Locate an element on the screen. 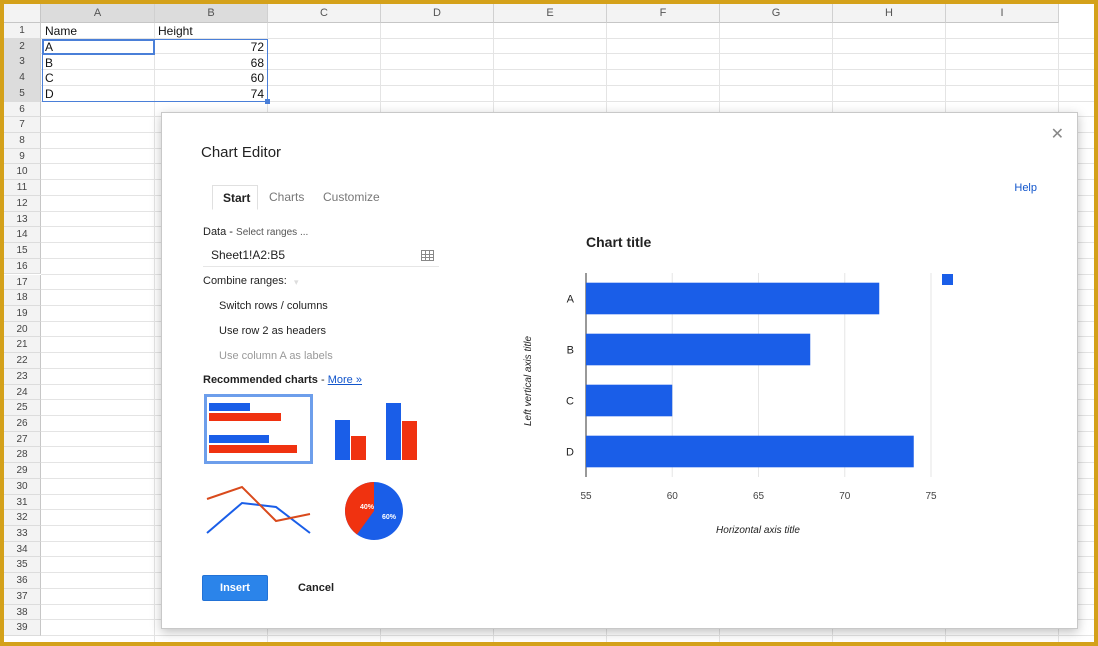 This screenshot has width=1098, height=646. help-link: Help is located at coordinates (1025, 188).